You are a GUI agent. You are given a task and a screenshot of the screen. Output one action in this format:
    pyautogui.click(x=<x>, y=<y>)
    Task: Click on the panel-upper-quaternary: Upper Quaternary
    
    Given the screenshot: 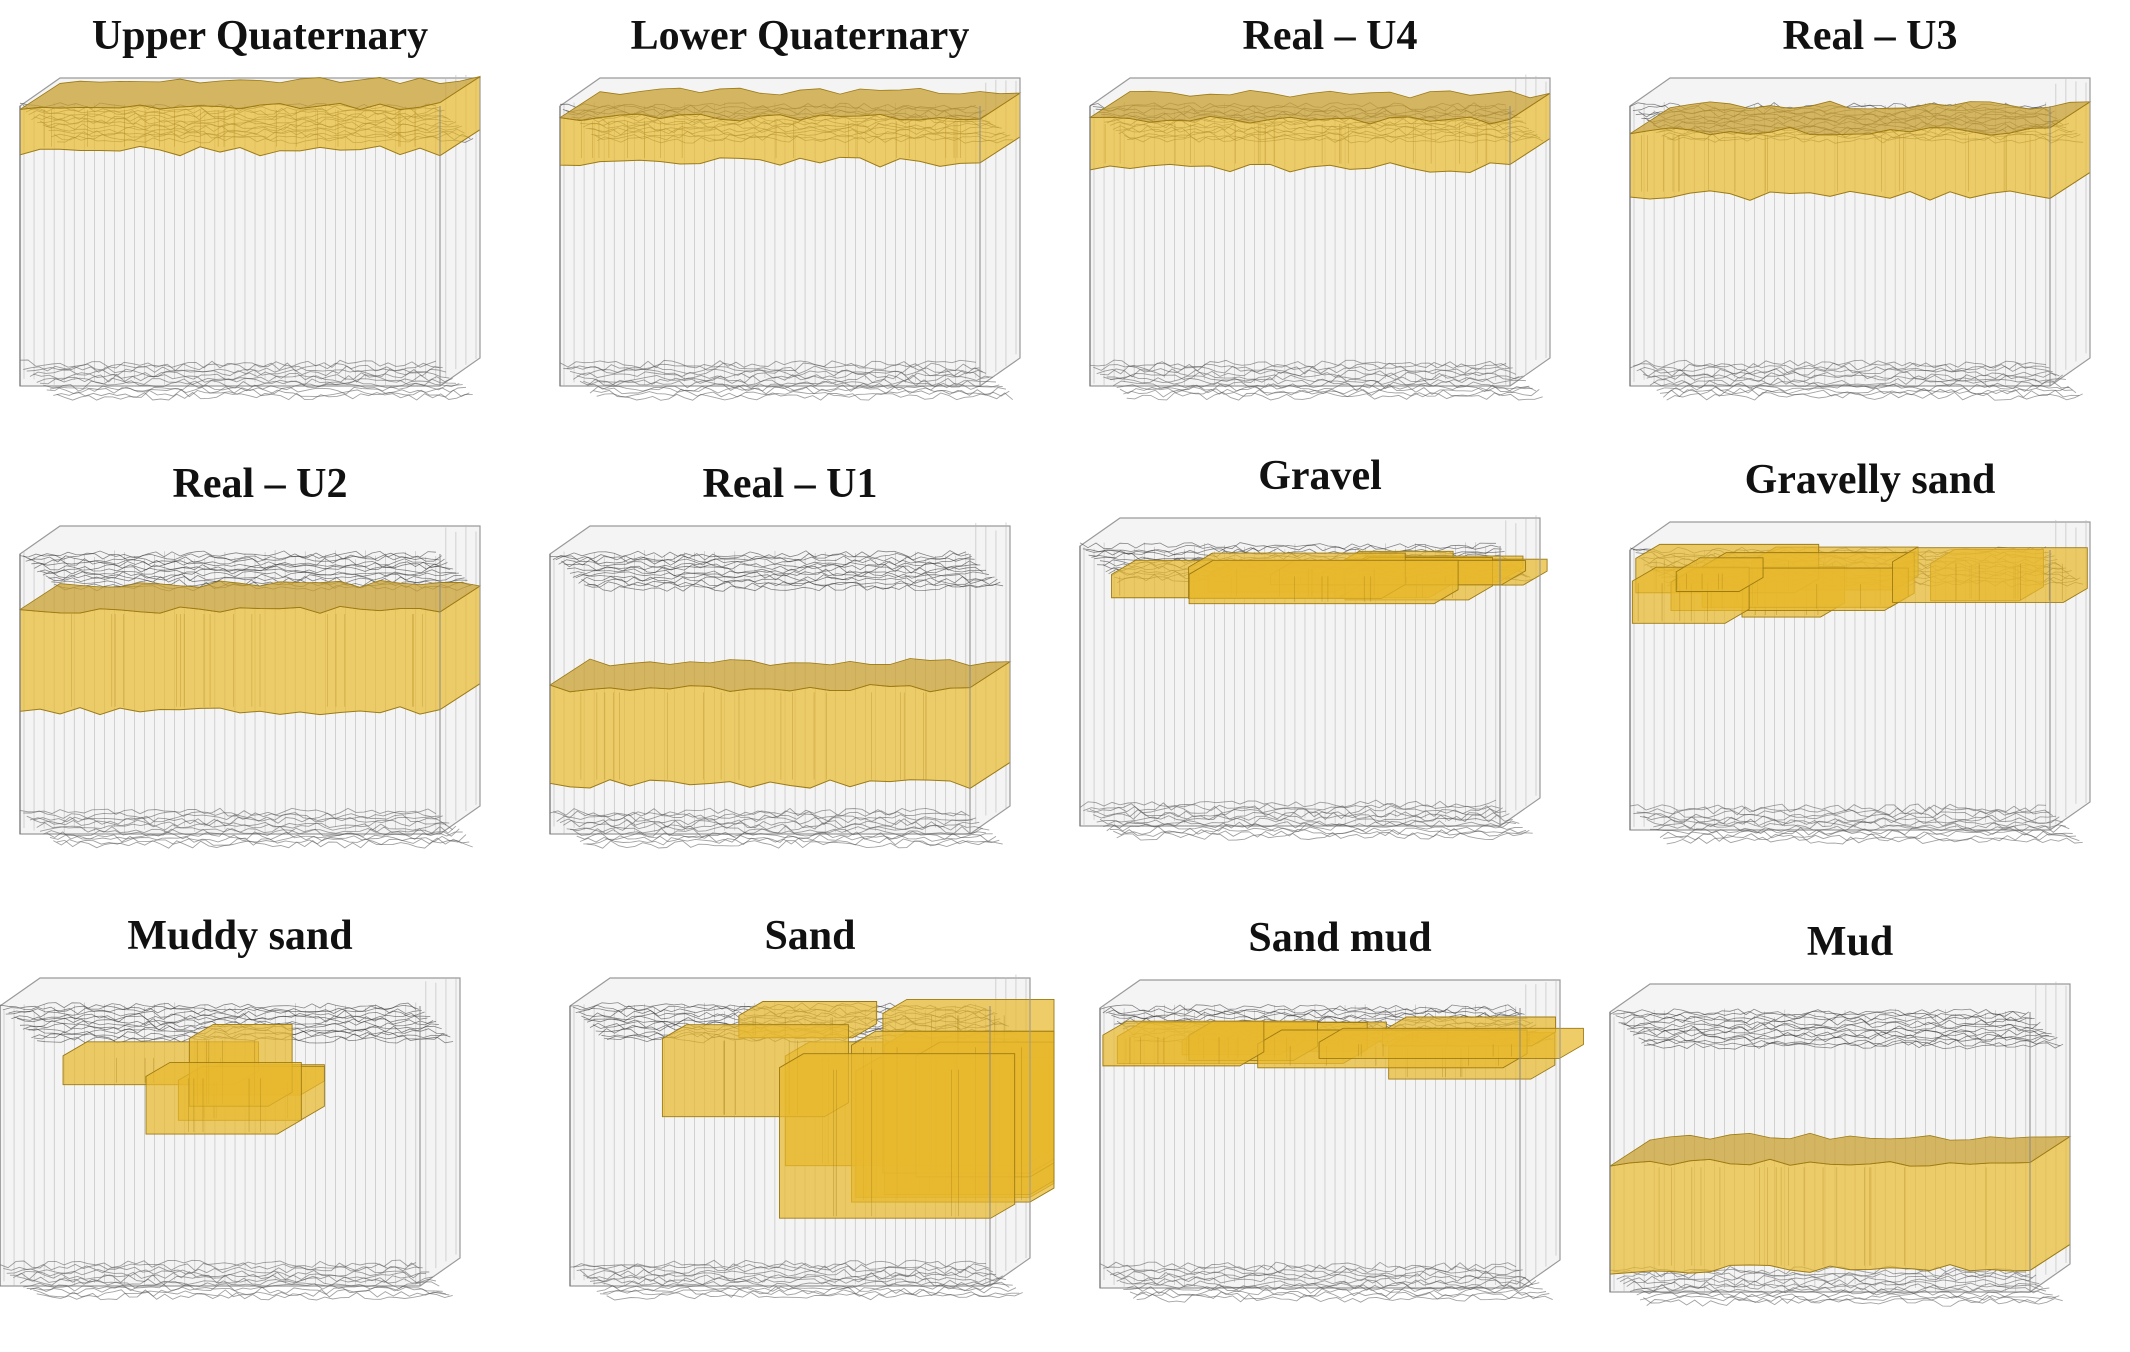 What is the action you would take?
    pyautogui.click(x=260, y=226)
    